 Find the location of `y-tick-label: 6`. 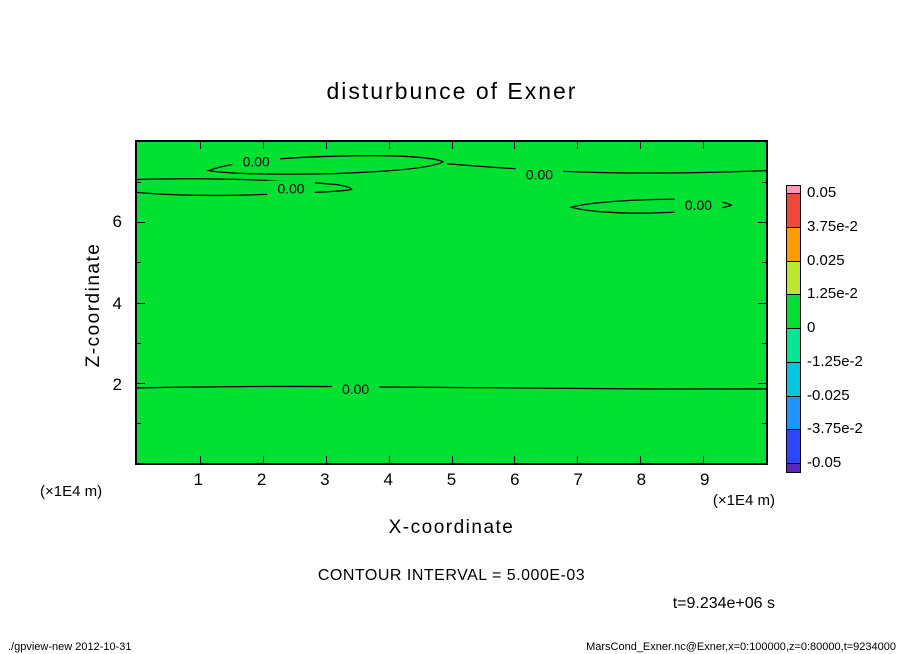

y-tick-label: 6 is located at coordinates (117, 222).